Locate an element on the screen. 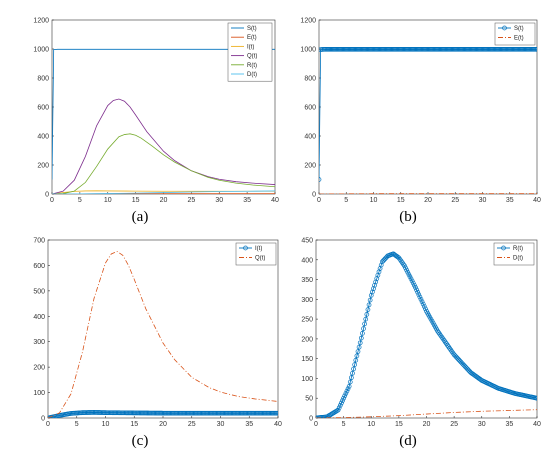 The width and height of the screenshot is (555, 458). panel-caption: (a) is located at coordinates (140, 217).